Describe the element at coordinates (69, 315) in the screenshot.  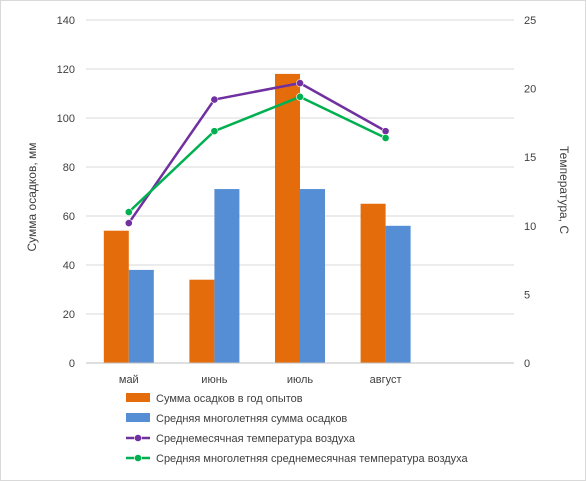
I see `y-tick-label: 20` at that location.